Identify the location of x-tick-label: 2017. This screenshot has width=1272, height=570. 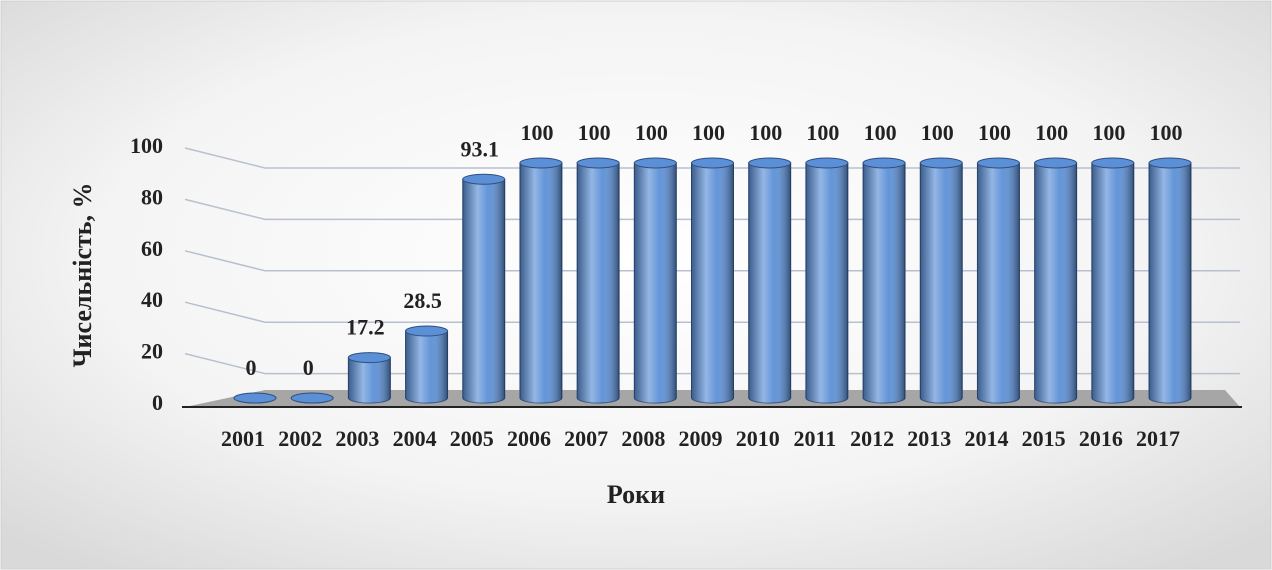
(1158, 438).